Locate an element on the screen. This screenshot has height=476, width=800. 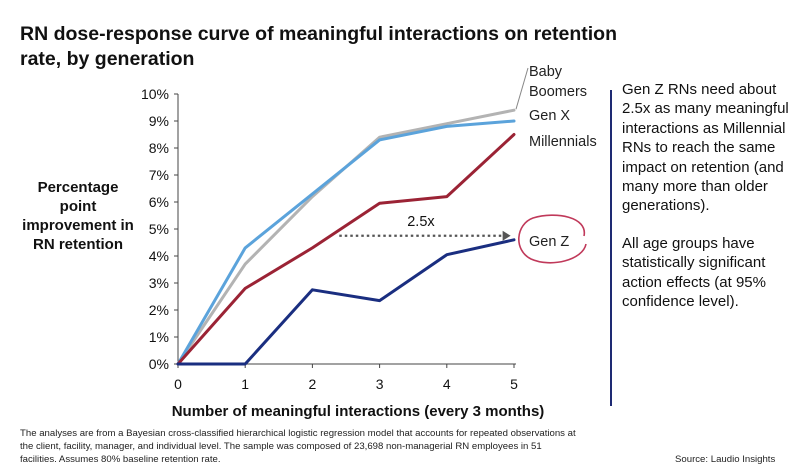
x-tick-label: 1 is located at coordinates (245, 384).